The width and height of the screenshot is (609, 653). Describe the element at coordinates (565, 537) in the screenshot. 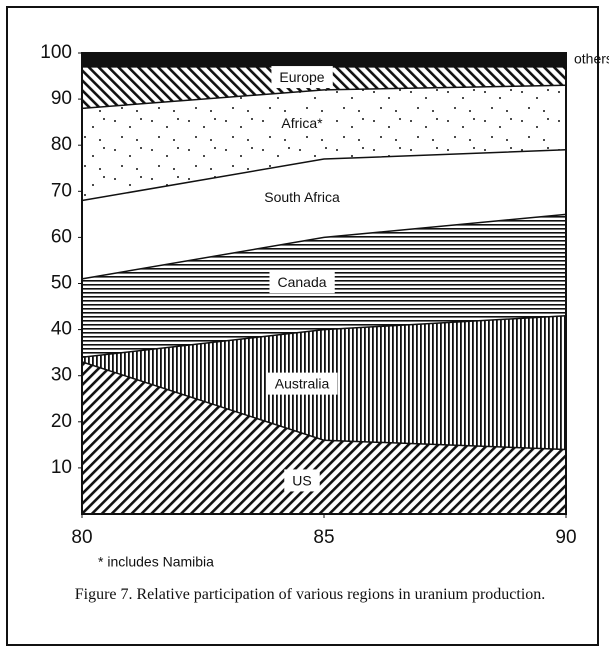

I see `x-tick-label: 90` at that location.